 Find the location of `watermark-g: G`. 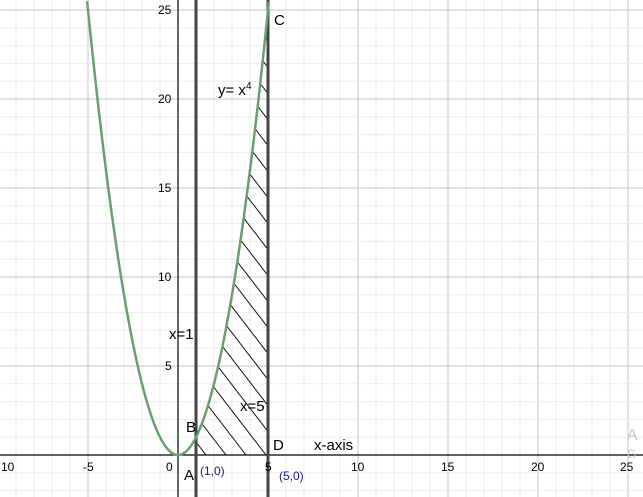

watermark-g: G is located at coordinates (632, 454).